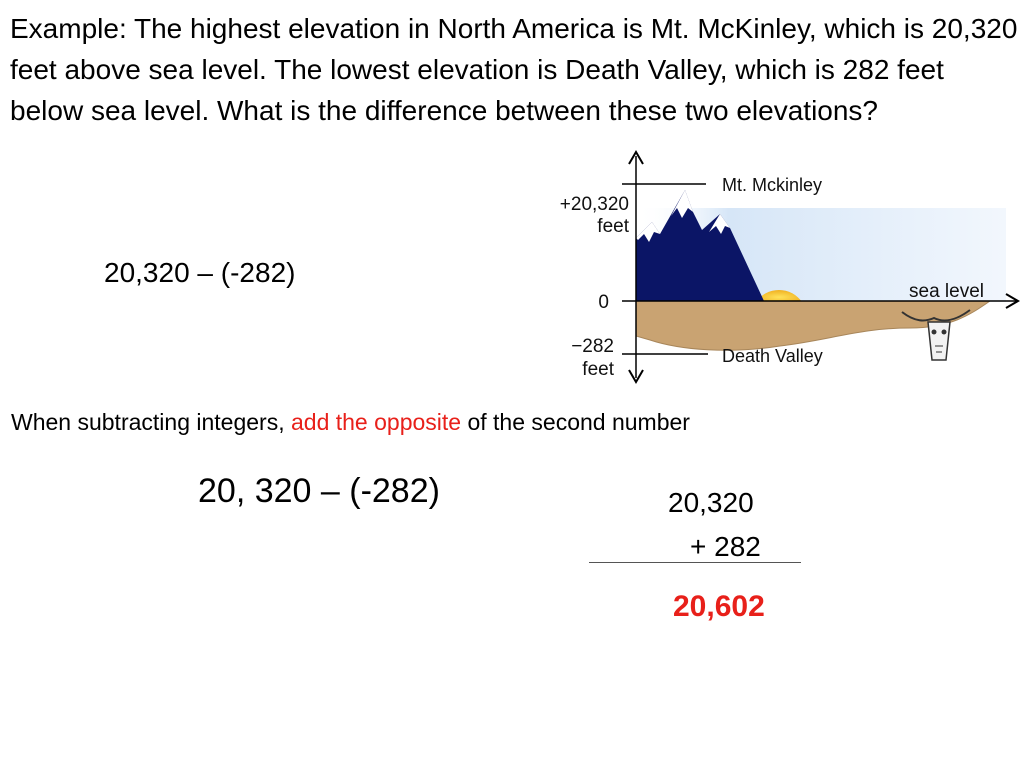 The image size is (1024, 768). Describe the element at coordinates (725, 546) in the screenshot. I see `addend-2: + 282` at that location.